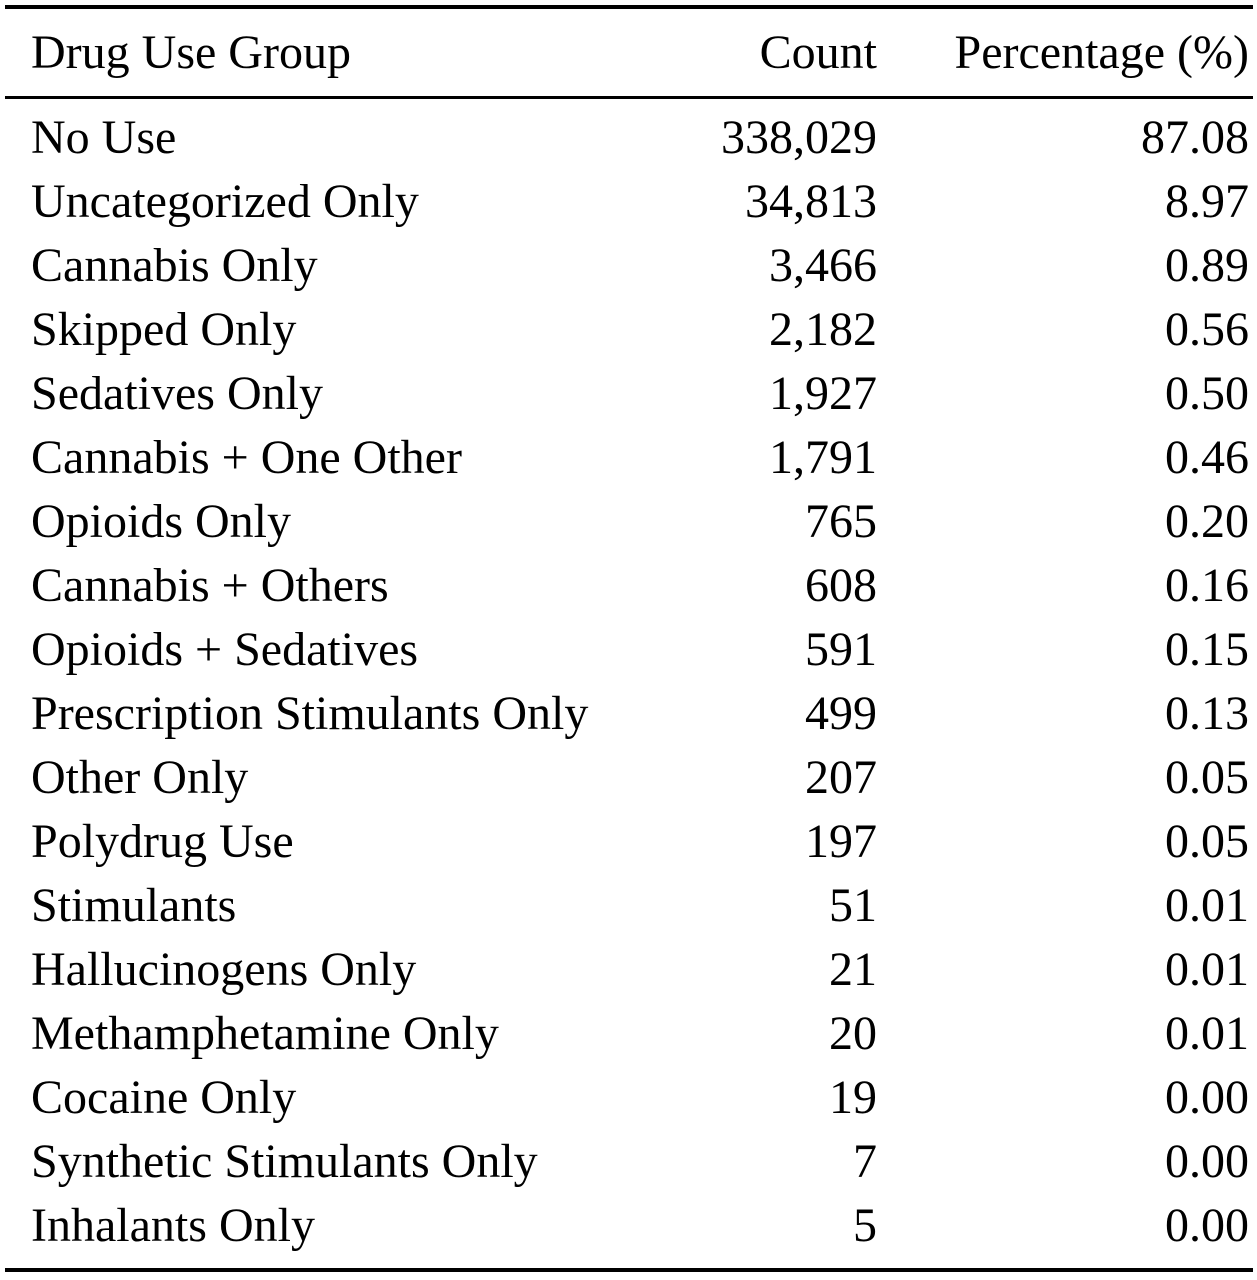 The height and width of the screenshot is (1280, 1257). What do you see at coordinates (1207, 265) in the screenshot?
I see `cell-percentage: 0.89` at bounding box center [1207, 265].